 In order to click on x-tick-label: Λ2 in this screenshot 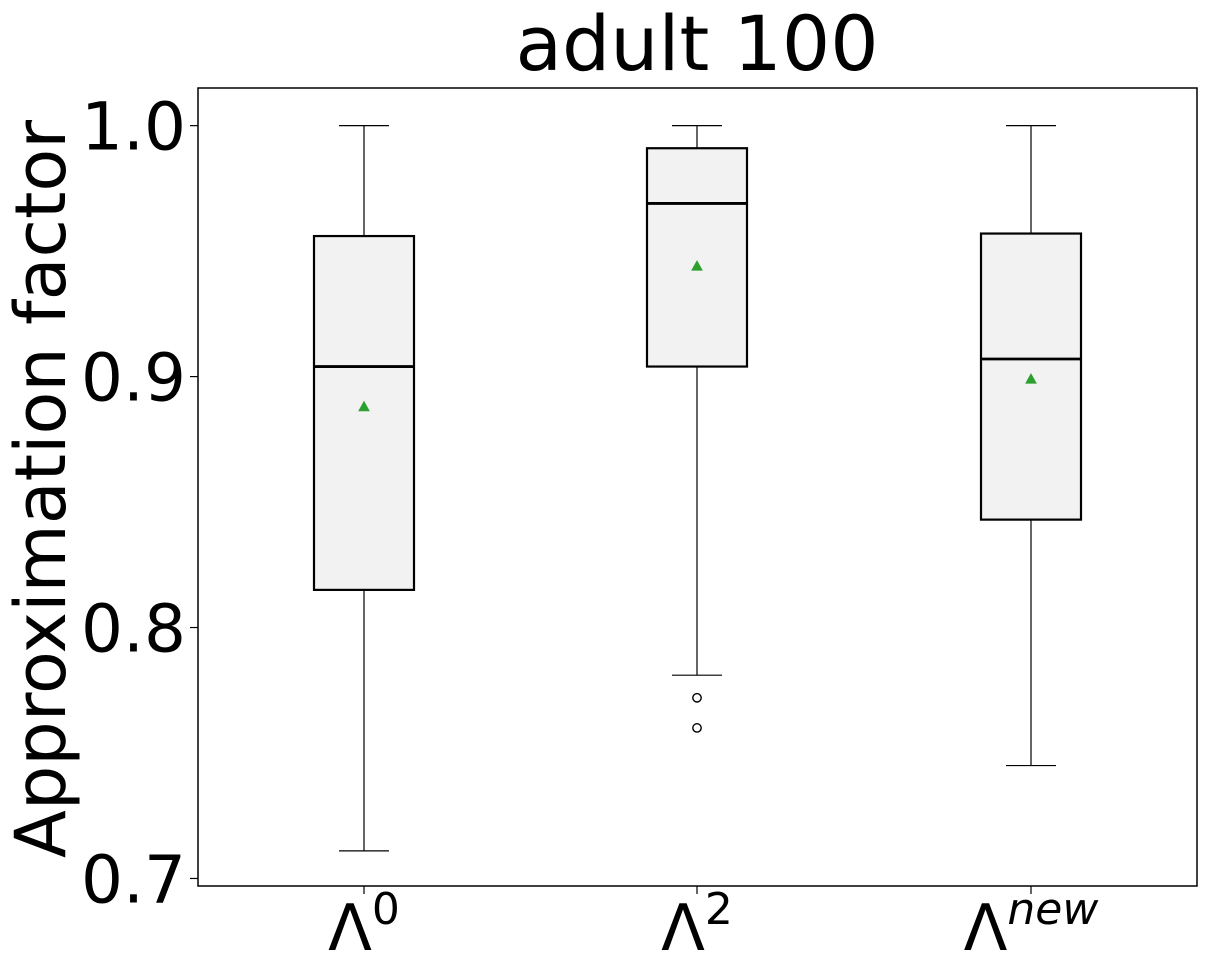, I will do `click(697, 925)`.